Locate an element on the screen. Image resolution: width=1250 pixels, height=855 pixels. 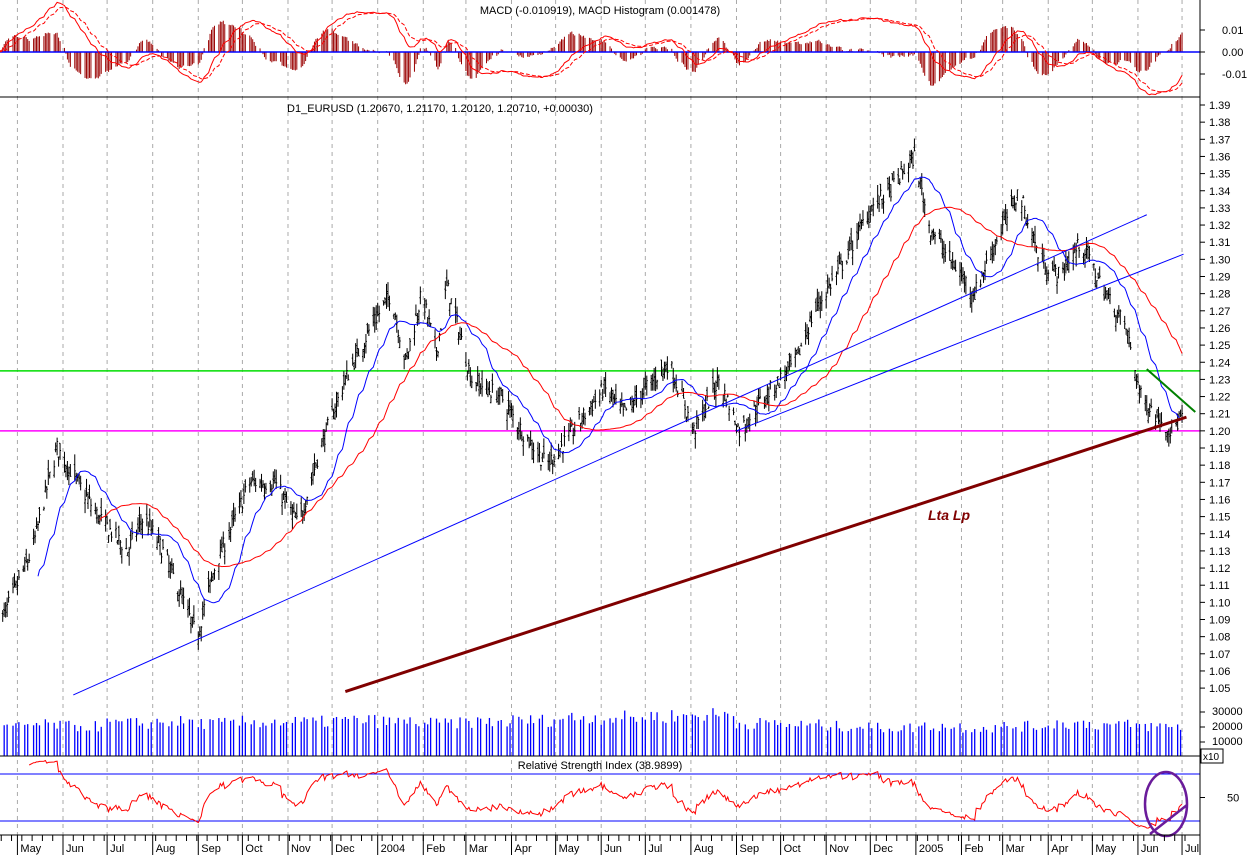
x-tick-label: Oct is located at coordinates (792, 849).